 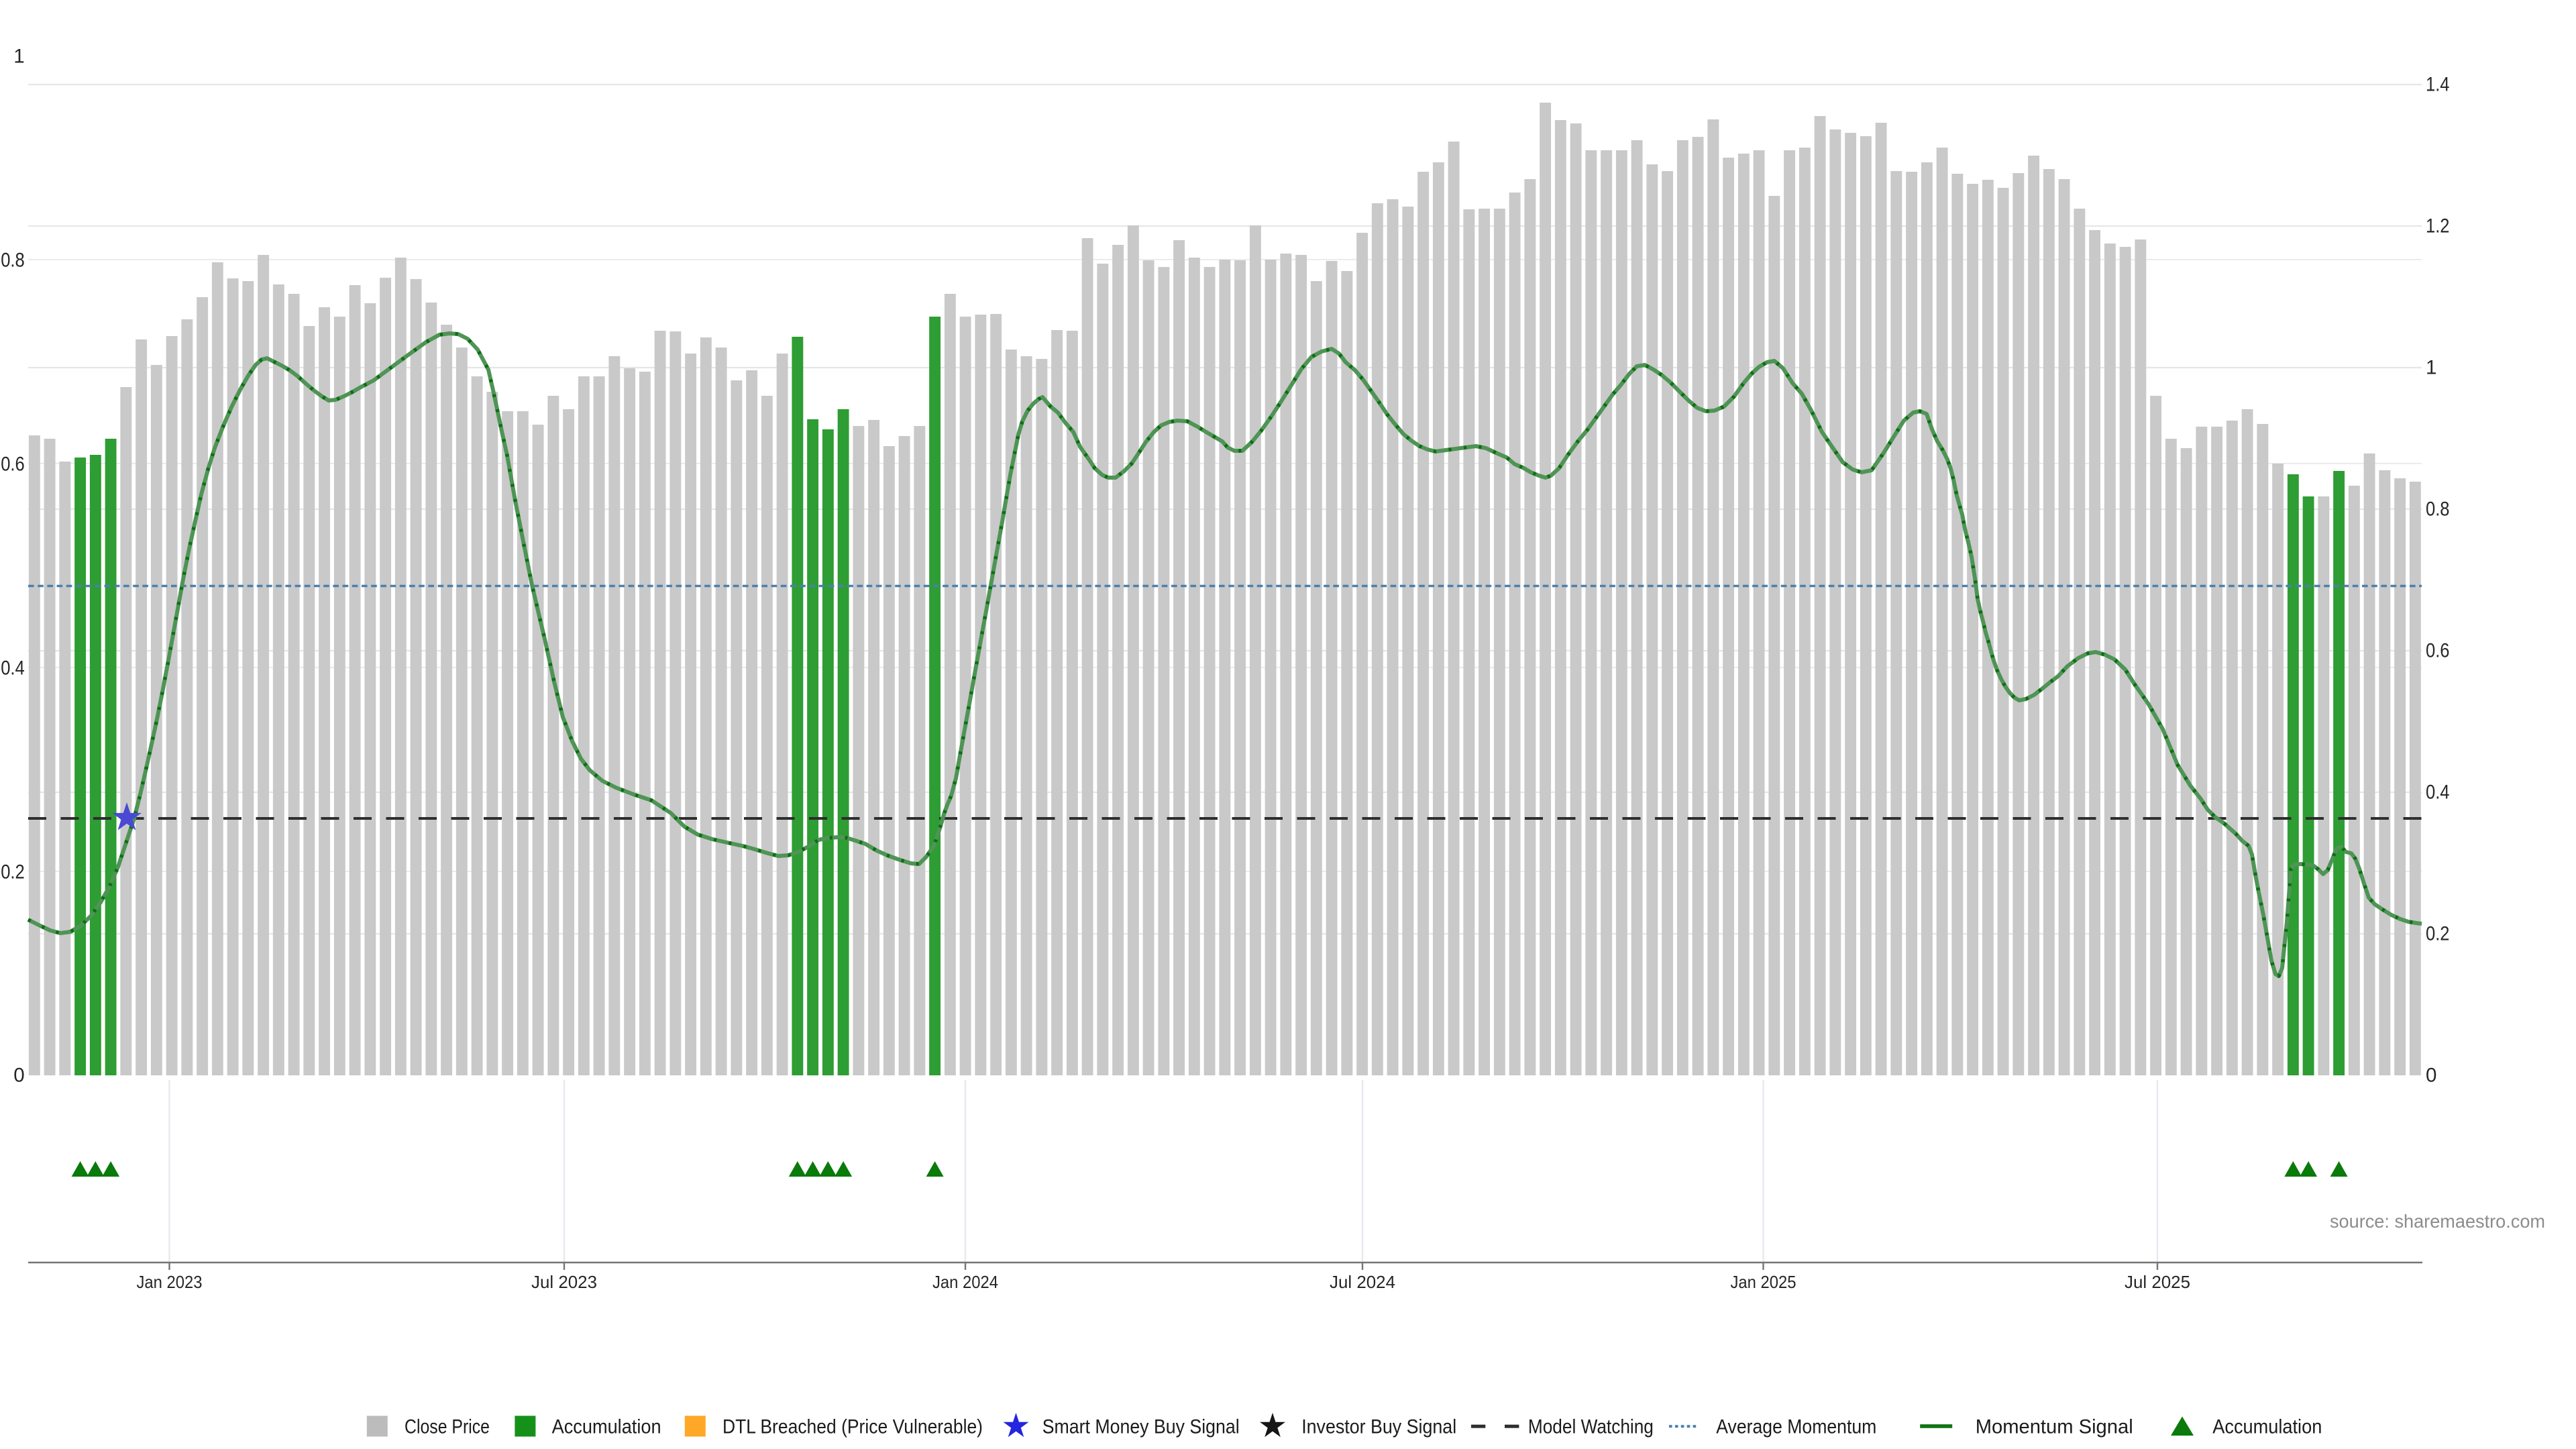 I want to click on svg-text: Model Watching, so click(x=1591, y=1427).